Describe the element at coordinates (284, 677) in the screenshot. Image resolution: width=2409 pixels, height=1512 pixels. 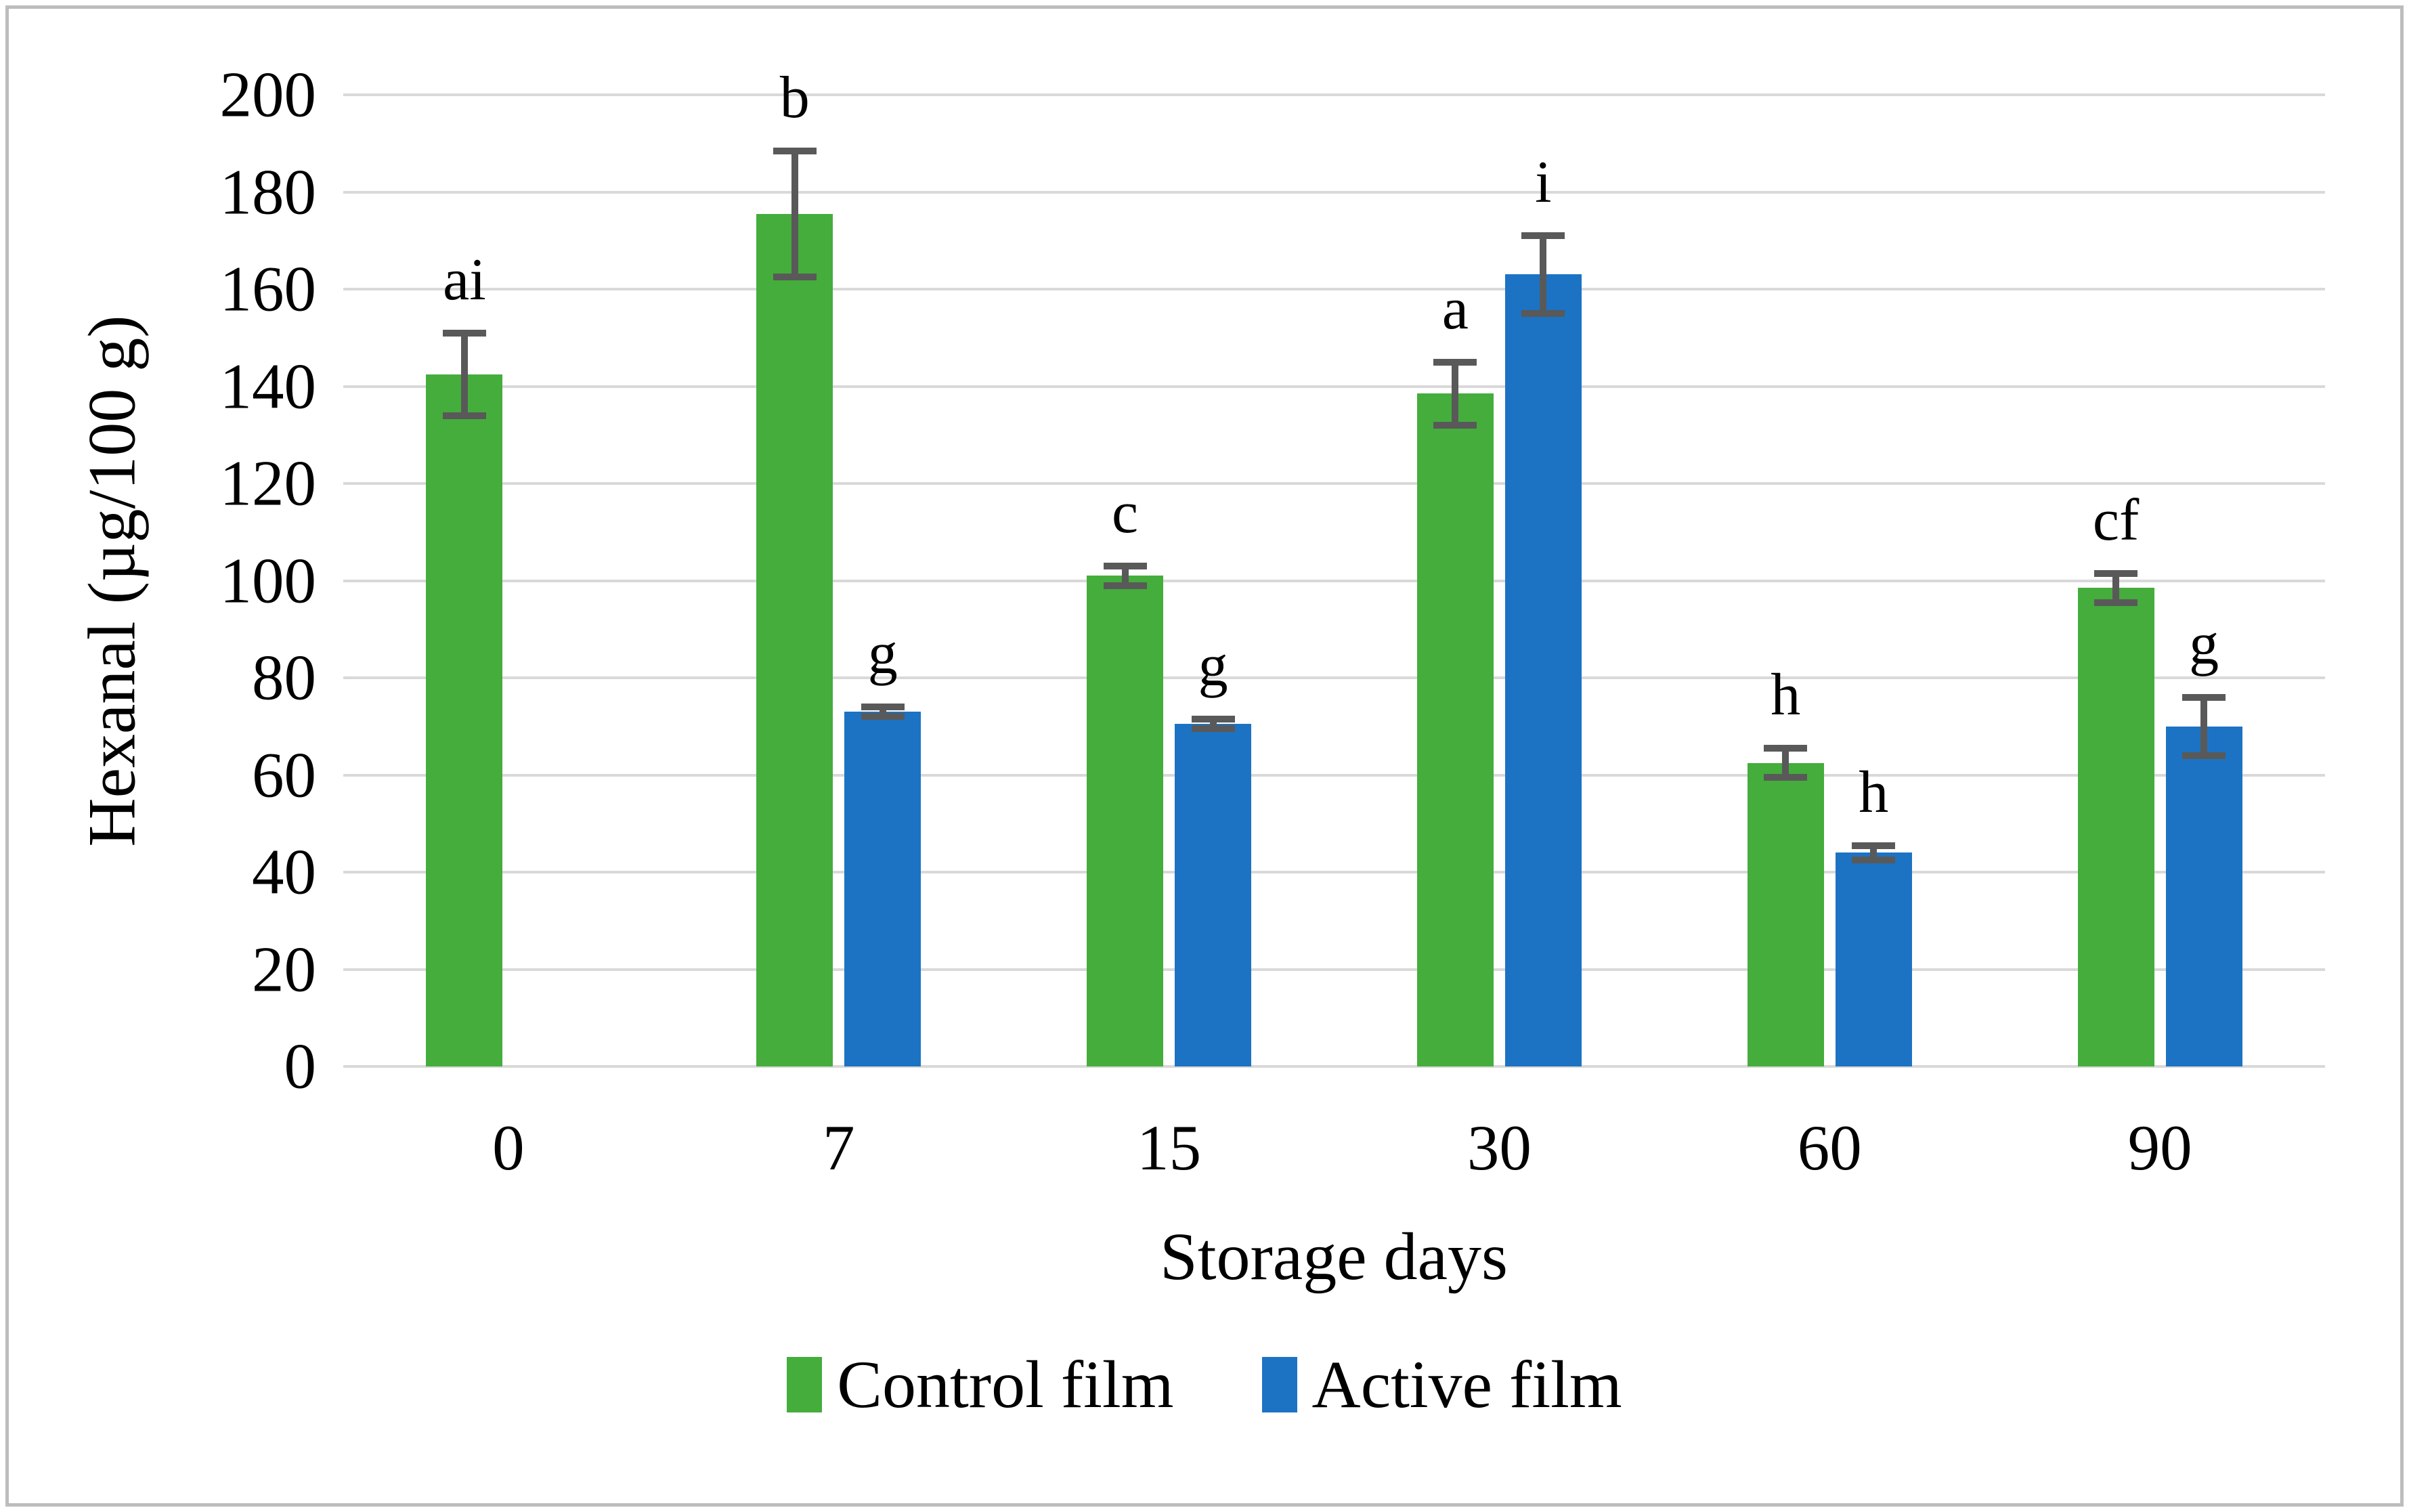
I see `y-tick-label-80: 80` at that location.